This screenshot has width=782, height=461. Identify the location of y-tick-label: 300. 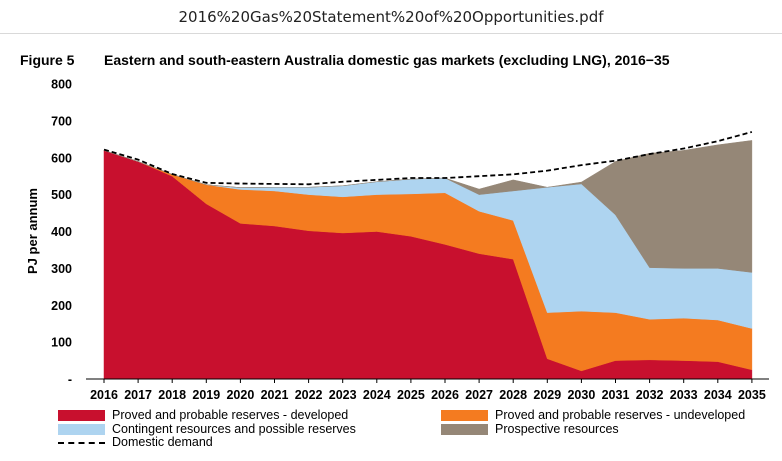
(61, 269).